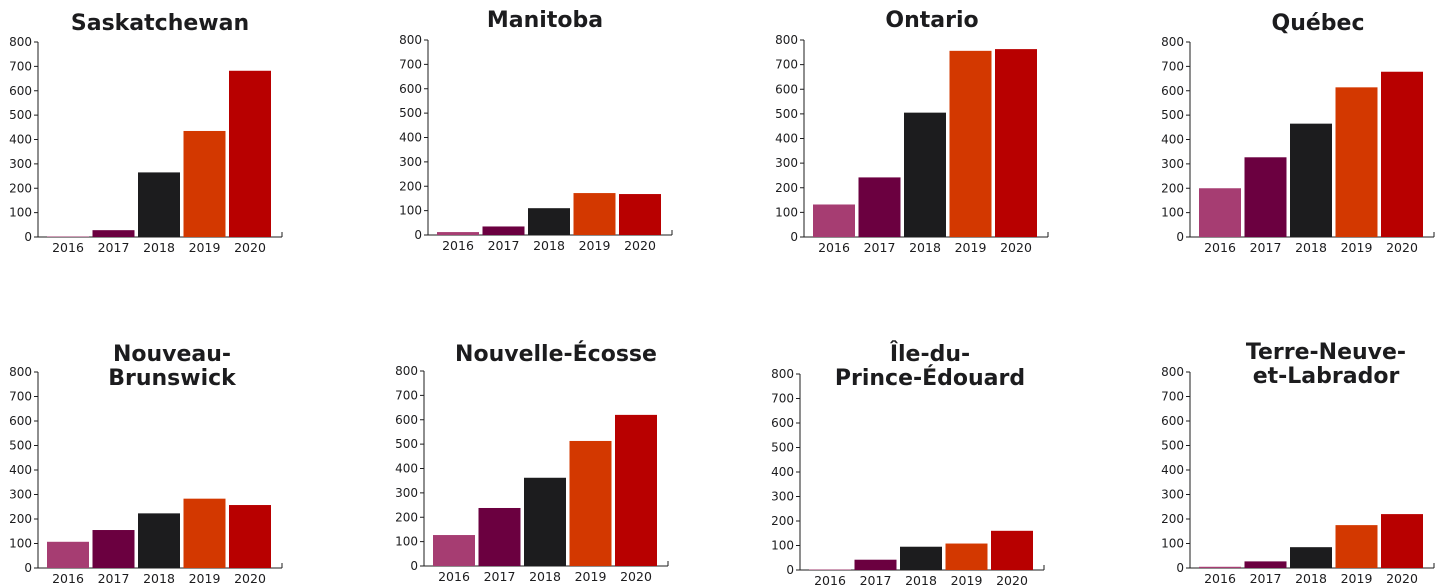 The image size is (1452, 585). I want to click on y-tick-label-7-0: 0, so click(790, 570).